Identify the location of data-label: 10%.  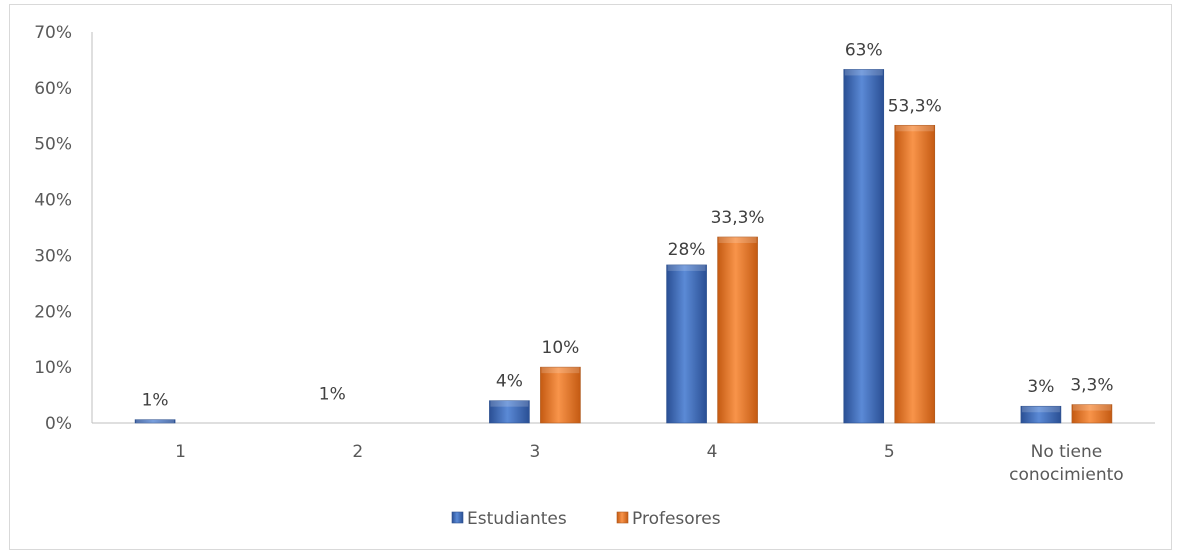
(561, 348).